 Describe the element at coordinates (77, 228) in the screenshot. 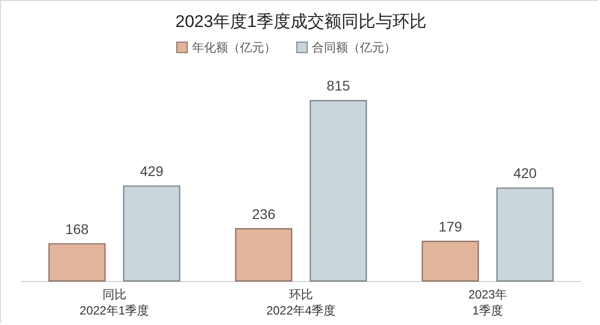

I see `data-label: 168` at that location.